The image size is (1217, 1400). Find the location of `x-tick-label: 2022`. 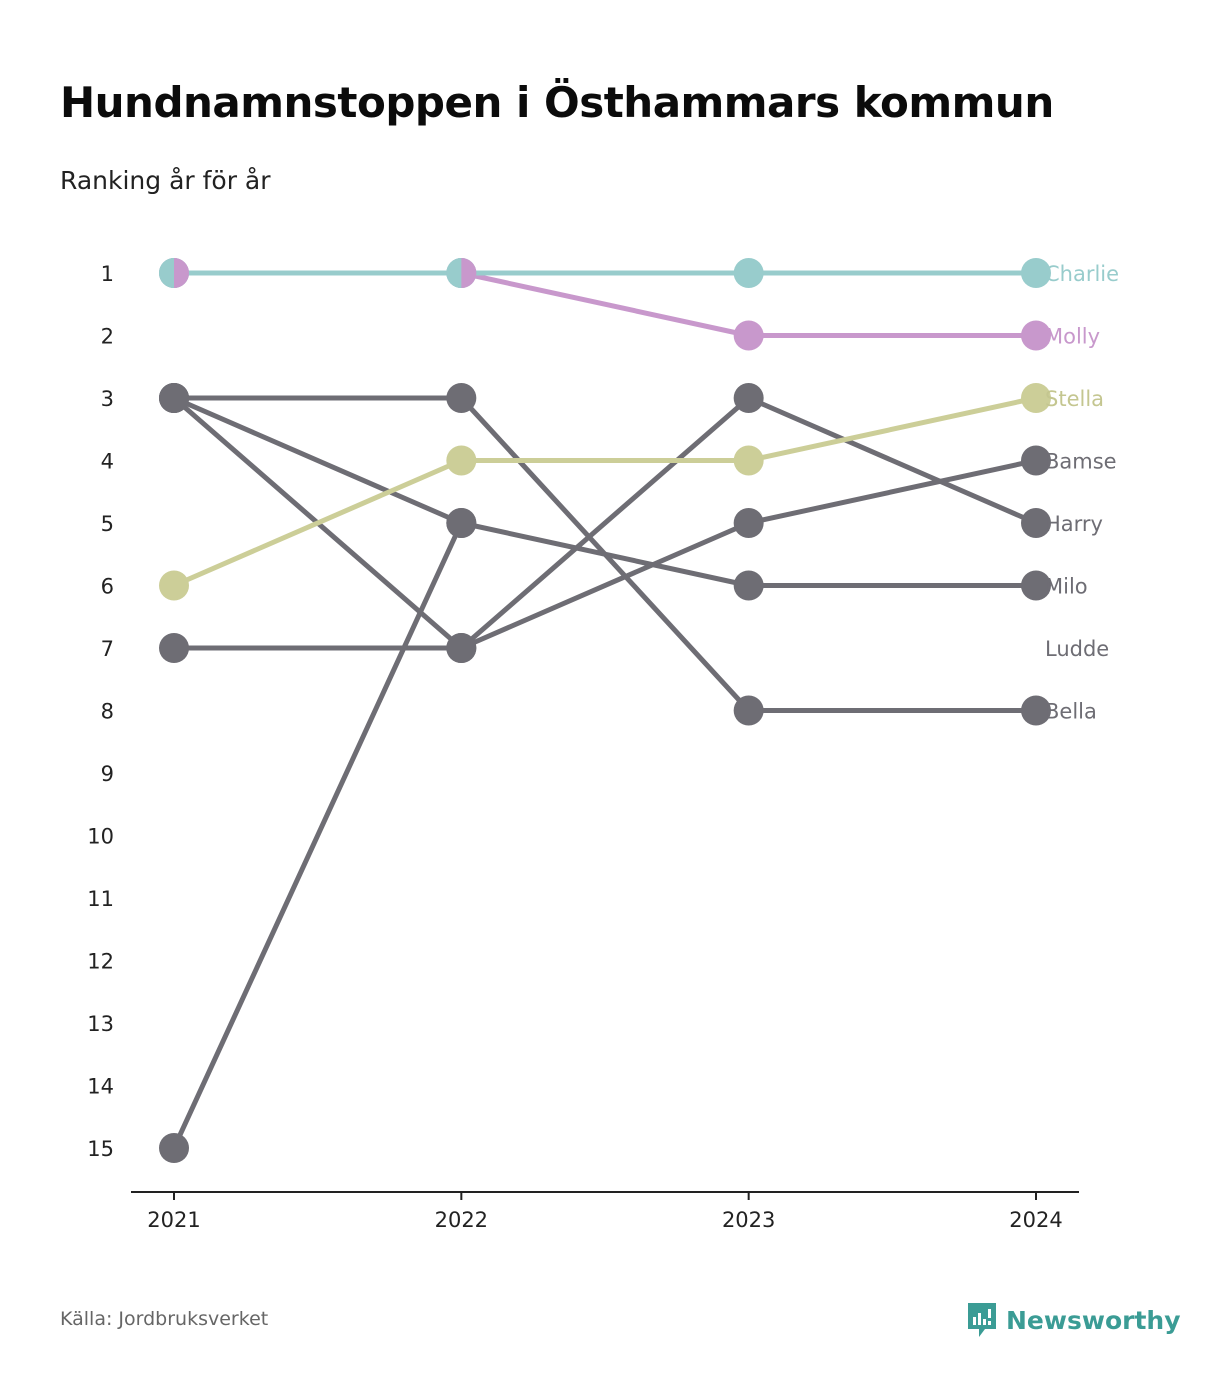

x-tick-label: 2022 is located at coordinates (461, 1220).